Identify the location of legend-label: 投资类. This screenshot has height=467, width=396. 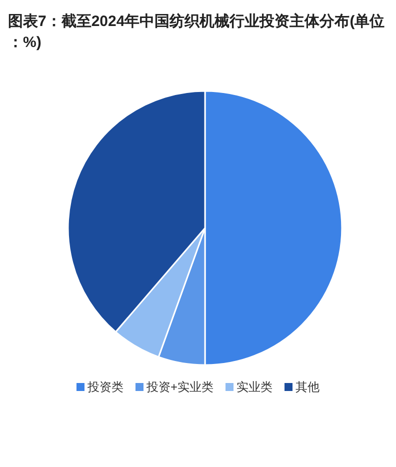
(105, 387).